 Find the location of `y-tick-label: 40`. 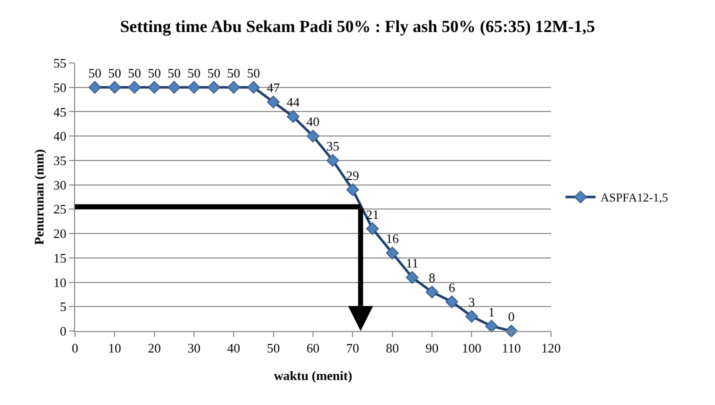

y-tick-label: 40 is located at coordinates (59, 136).